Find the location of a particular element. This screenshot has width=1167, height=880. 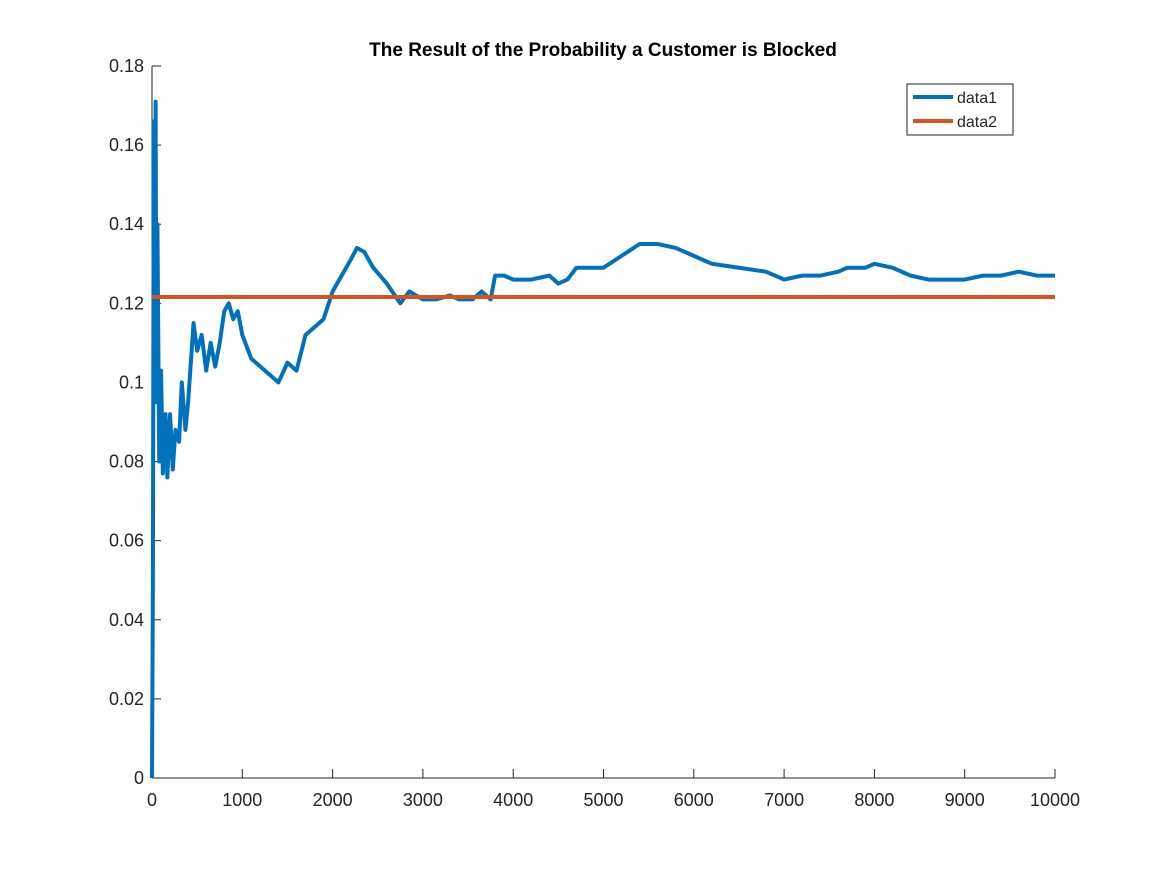

x-tick-label: 4000 is located at coordinates (513, 800).